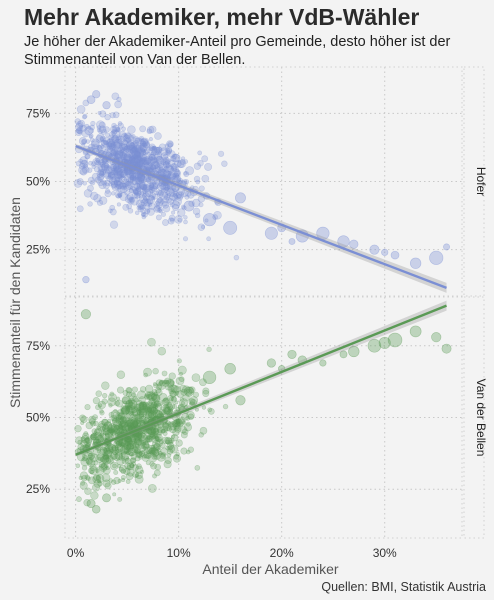 This screenshot has width=494, height=600. I want to click on y-axis-label: Stimmenanteil für den Kandidaten, so click(15, 302).